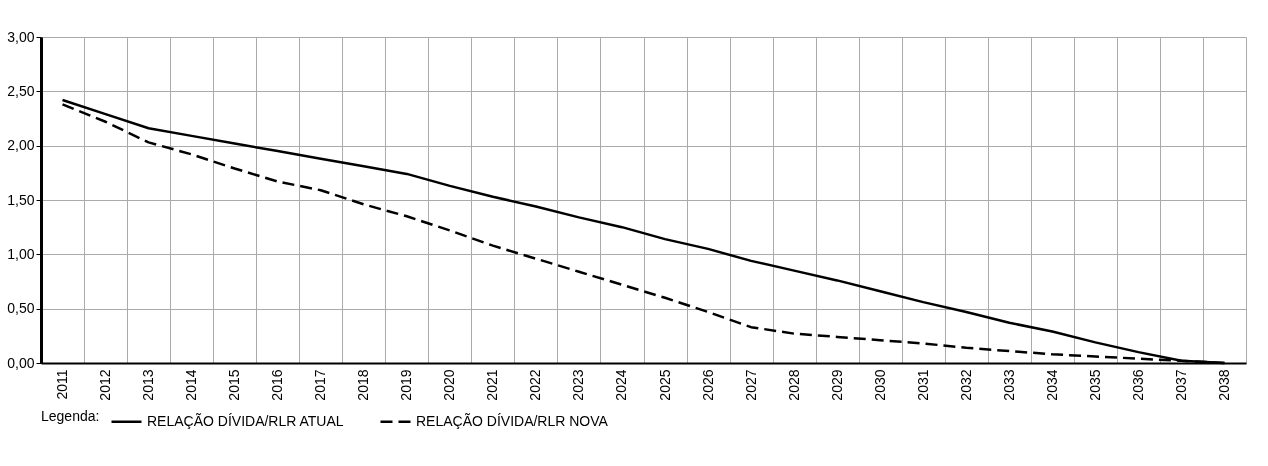 The image size is (1268, 466). Describe the element at coordinates (363, 385) in the screenshot. I see `x-tick-label: 2018` at that location.